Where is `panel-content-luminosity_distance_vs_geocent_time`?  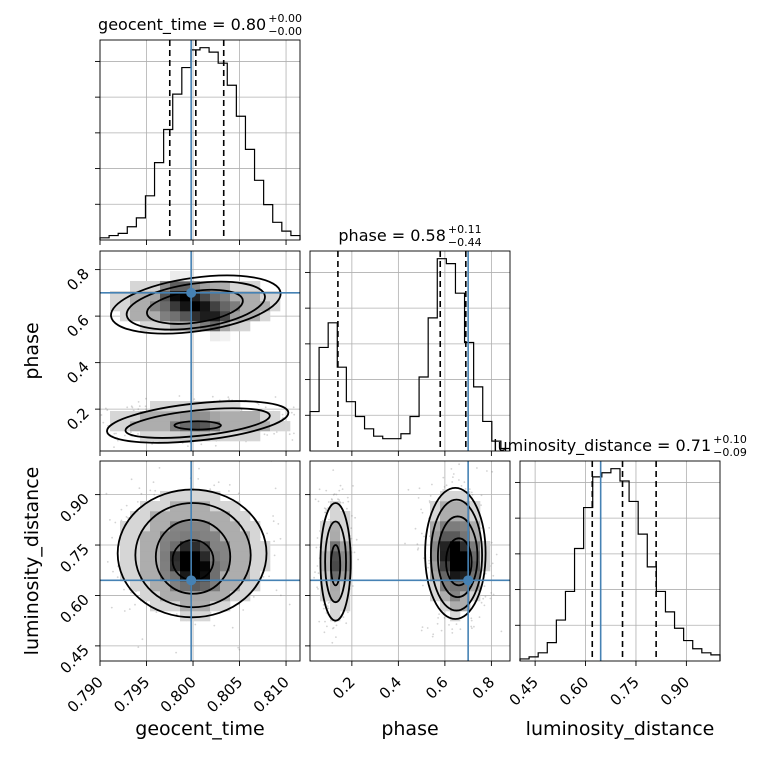
panel-content-luminosity_distance_vs_geocent_time is located at coordinates (199, 561).